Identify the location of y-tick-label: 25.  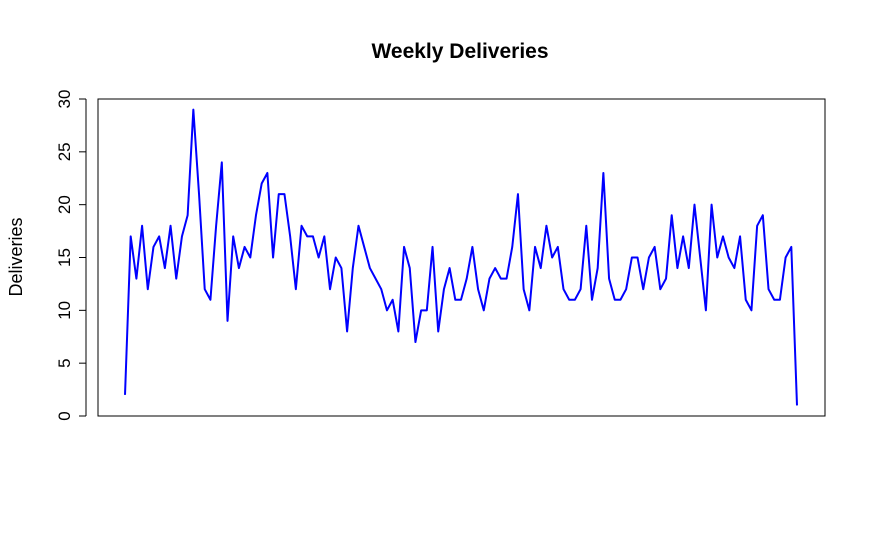
(64, 151).